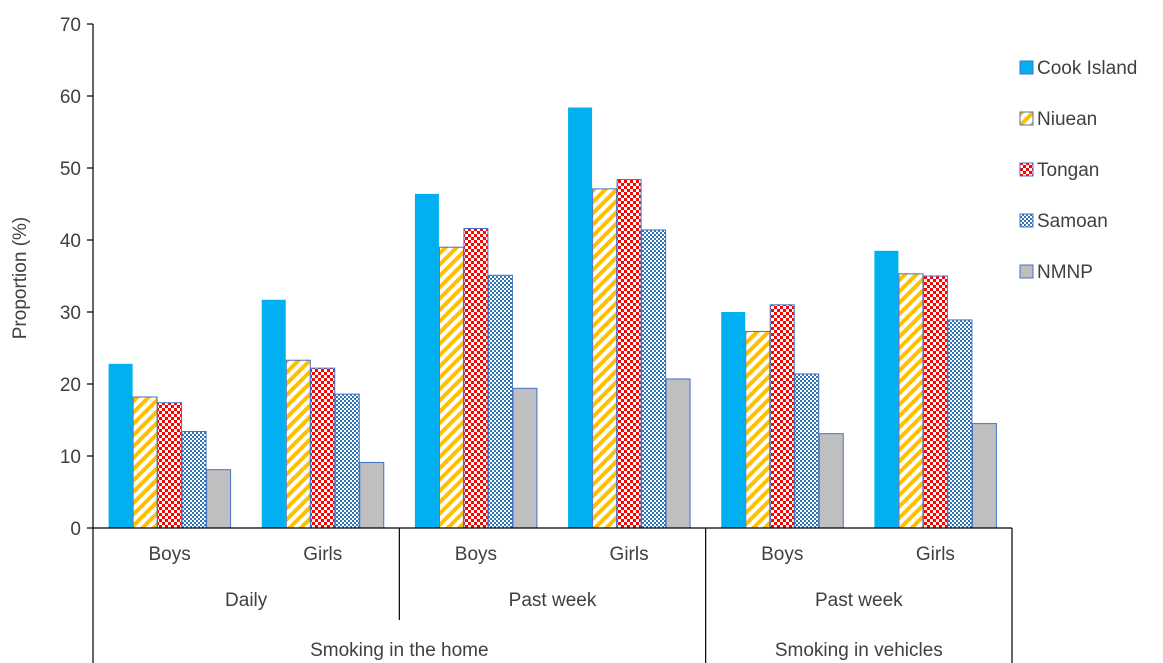 This screenshot has width=1163, height=663. I want to click on y-tick-label: 20, so click(70, 385).